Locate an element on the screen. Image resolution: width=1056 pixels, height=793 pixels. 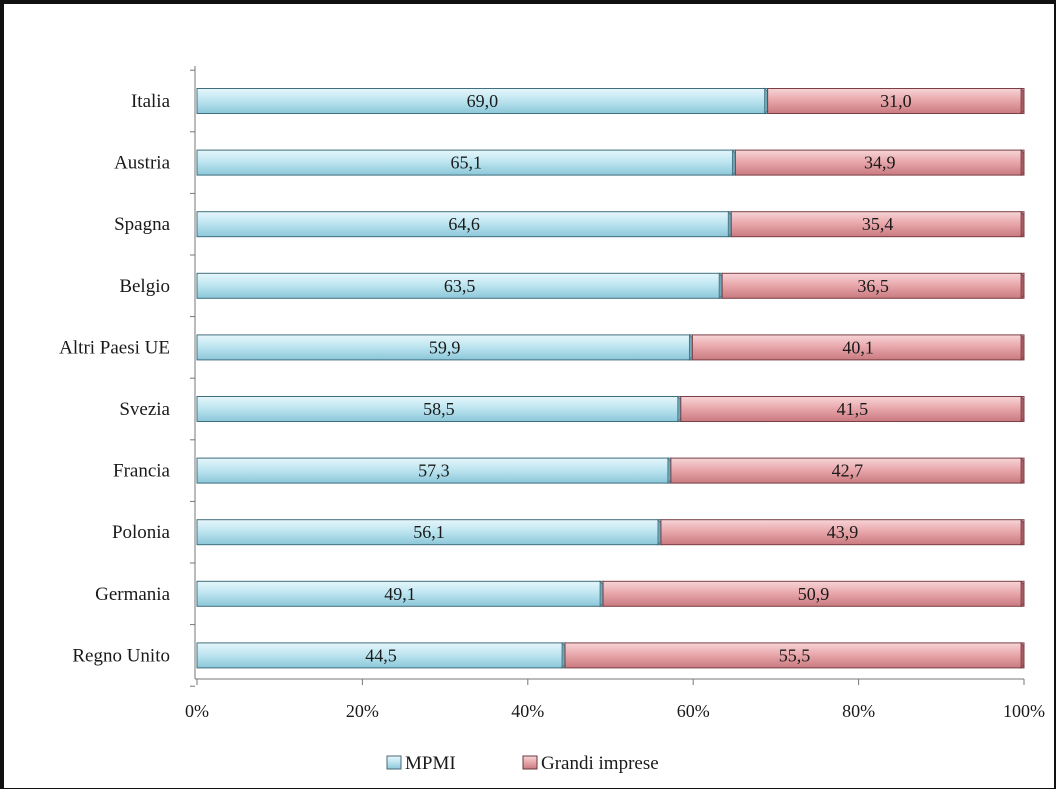
data-label: 50,9 is located at coordinates (814, 594).